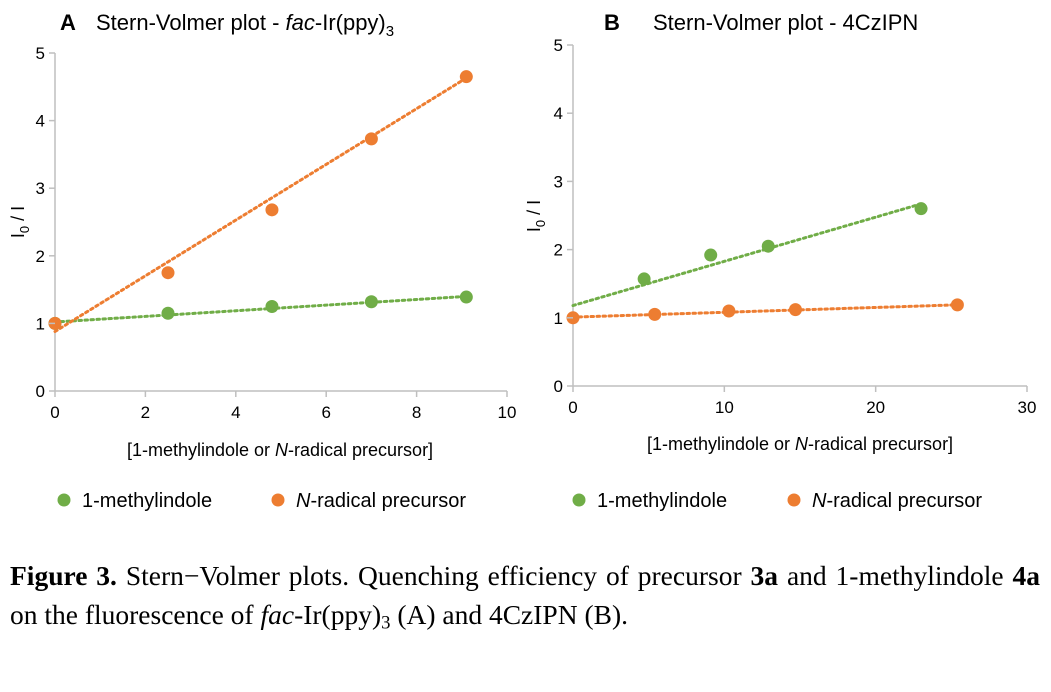  Describe the element at coordinates (40, 391) in the screenshot. I see `panel-a-y-tick-label: 0` at that location.